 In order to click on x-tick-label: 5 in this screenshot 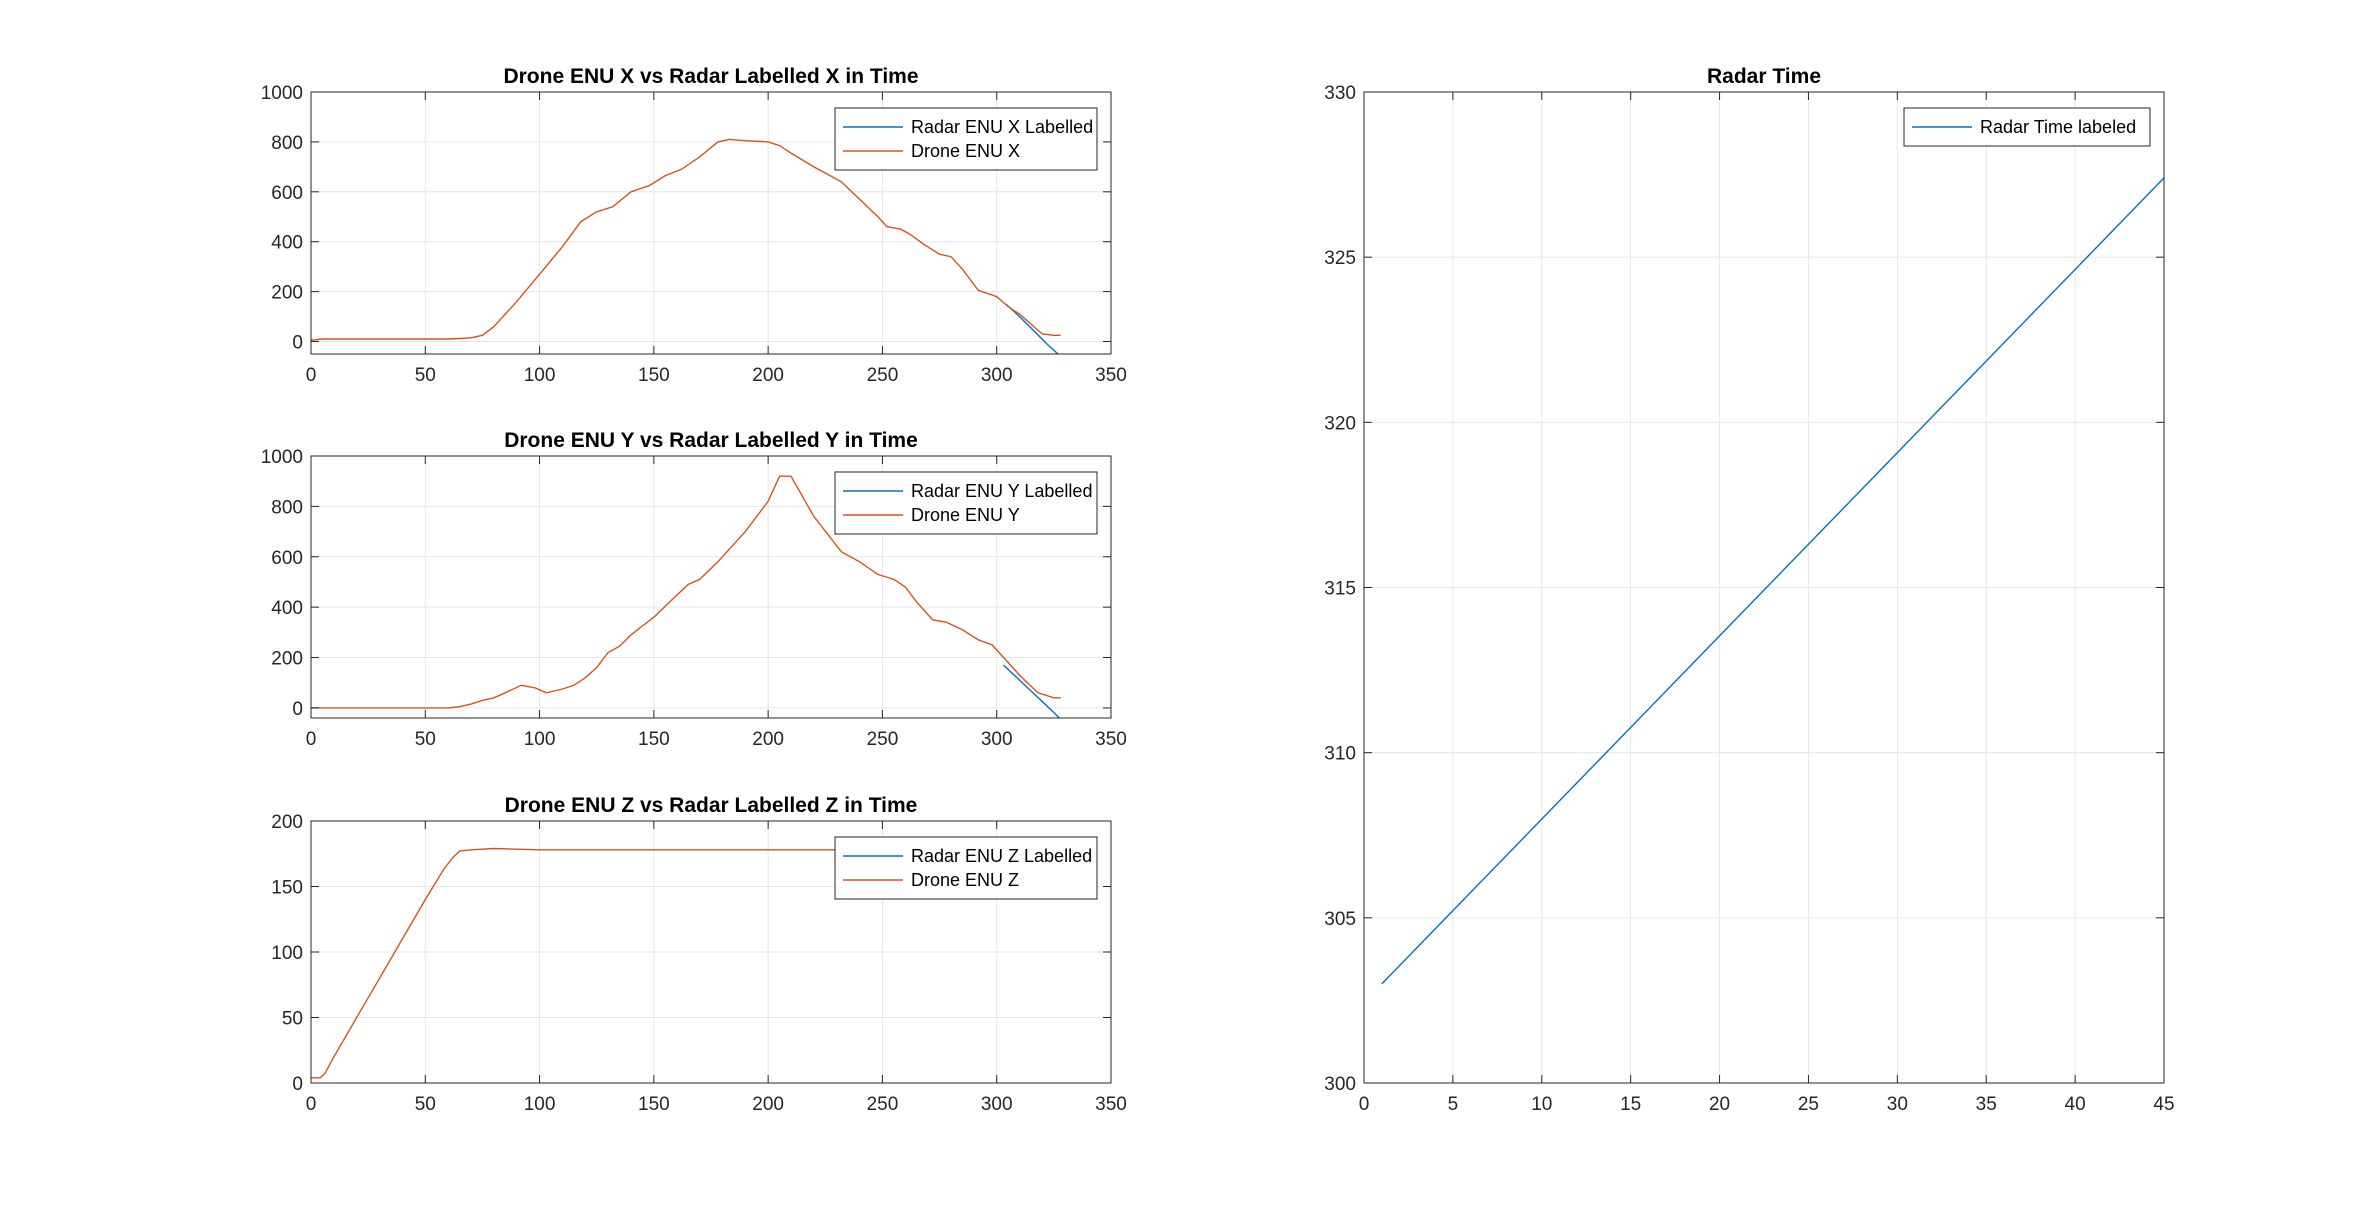, I will do `click(1453, 1104)`.